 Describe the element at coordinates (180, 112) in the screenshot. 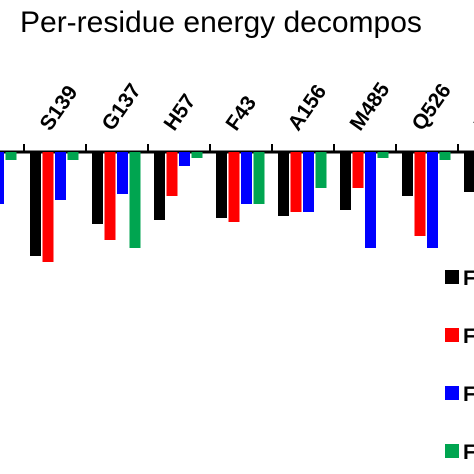

I see `category-label: H57` at that location.